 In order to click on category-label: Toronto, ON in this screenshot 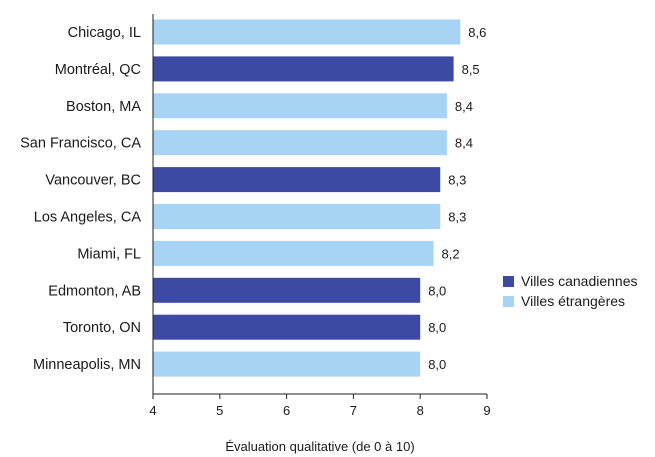, I will do `click(102, 328)`.